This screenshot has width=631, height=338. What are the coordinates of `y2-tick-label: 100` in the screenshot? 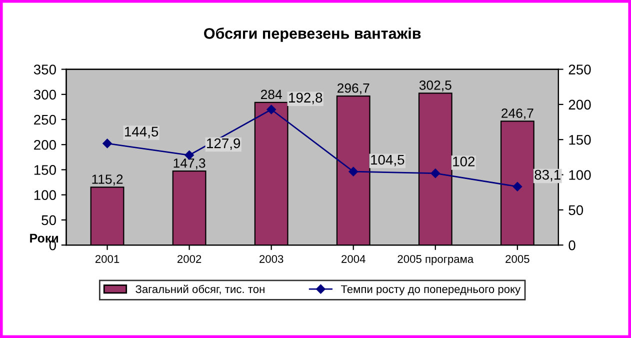 It's located at (580, 175).